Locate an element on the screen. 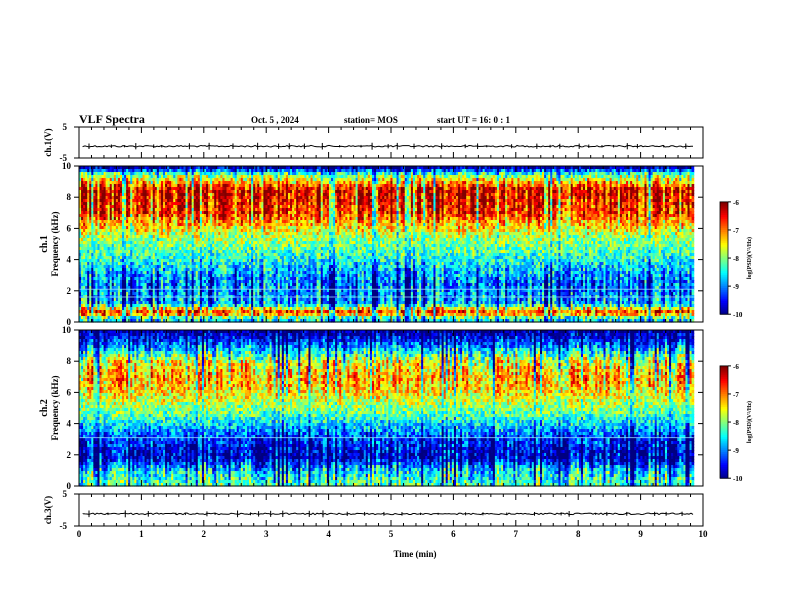 The image size is (792, 612). x-tick-label: 7 is located at coordinates (516, 534).